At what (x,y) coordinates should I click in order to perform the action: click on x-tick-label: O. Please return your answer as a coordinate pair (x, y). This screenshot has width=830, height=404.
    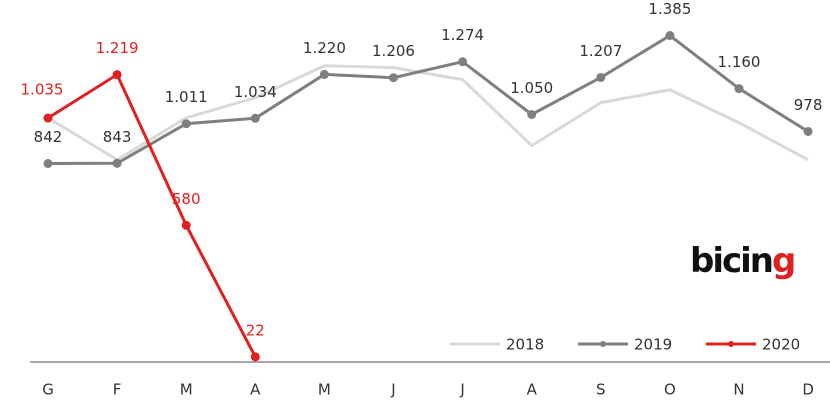
    Looking at the image, I should click on (670, 390).